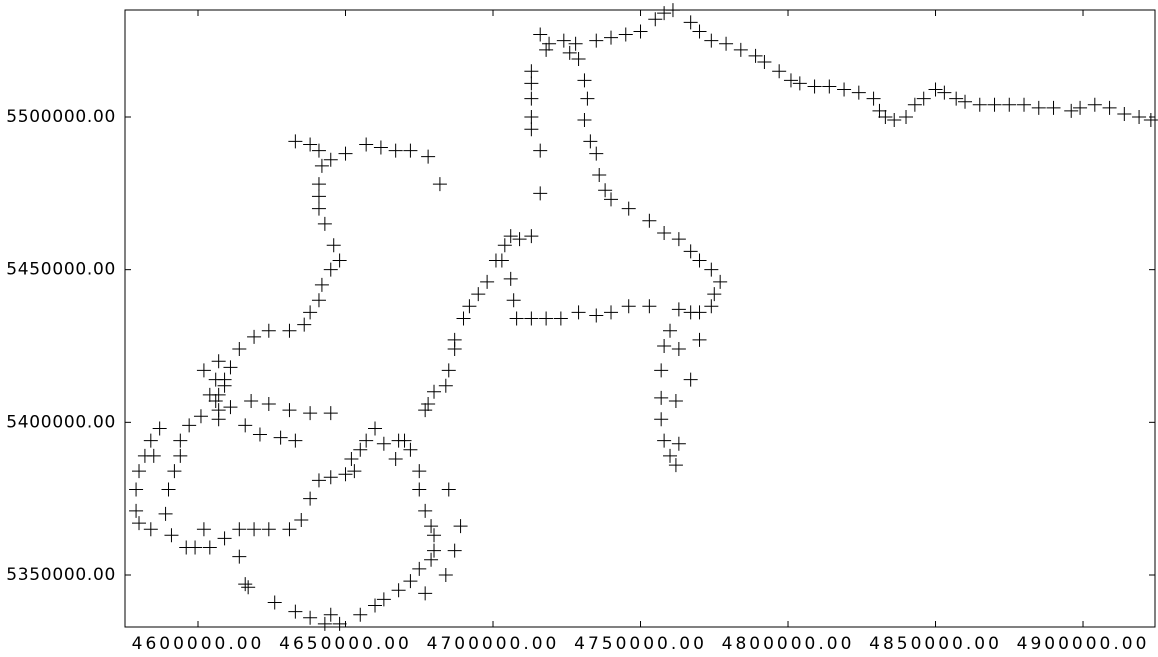 The width and height of the screenshot is (1158, 657). What do you see at coordinates (345, 644) in the screenshot?
I see `x-tick-label: 4650000.00` at bounding box center [345, 644].